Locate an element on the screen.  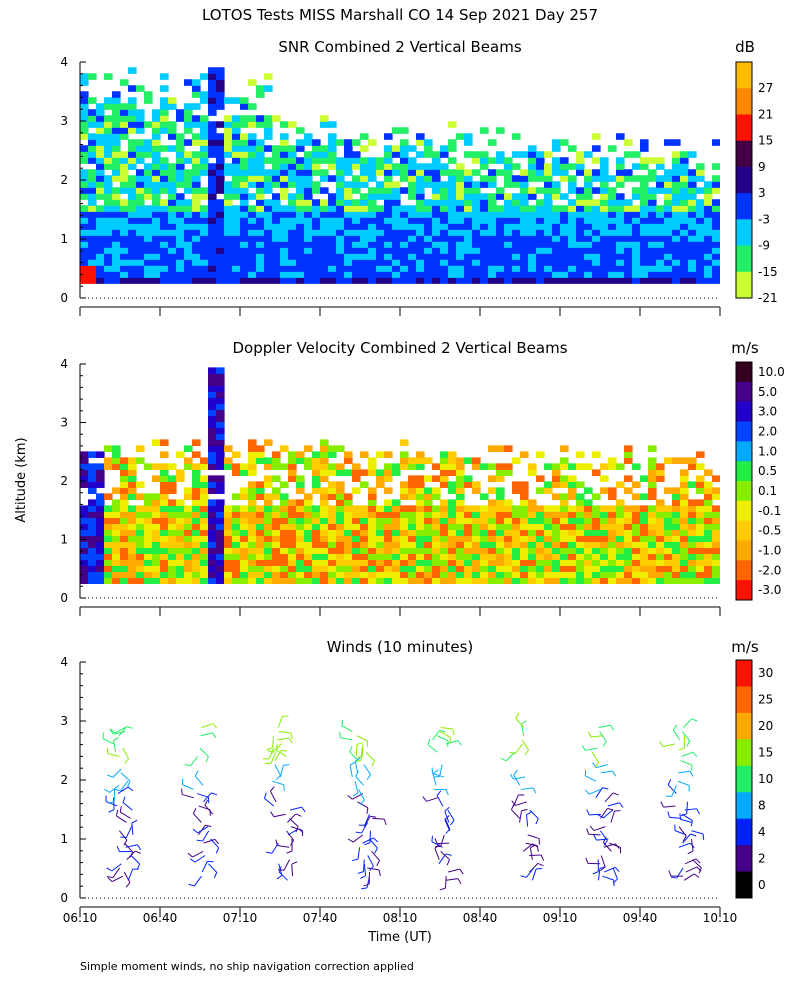
colorbar-label: 30 is located at coordinates (765, 673).